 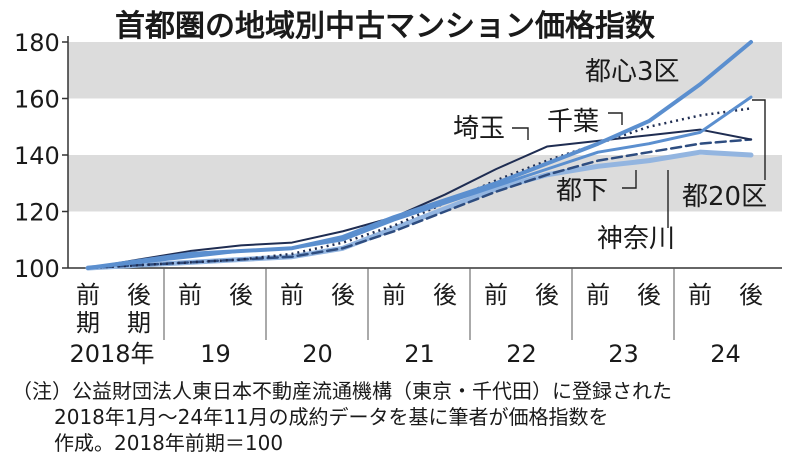 I want to click on y-tick-label-1: 120, so click(x=37, y=213).